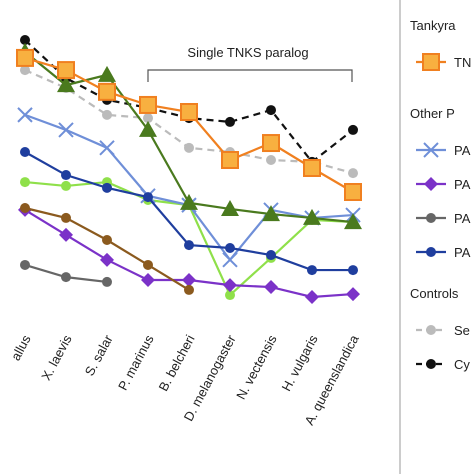 The height and width of the screenshot is (474, 474). Describe the element at coordinates (462, 330) in the screenshot. I see `legend-label: Se` at that location.